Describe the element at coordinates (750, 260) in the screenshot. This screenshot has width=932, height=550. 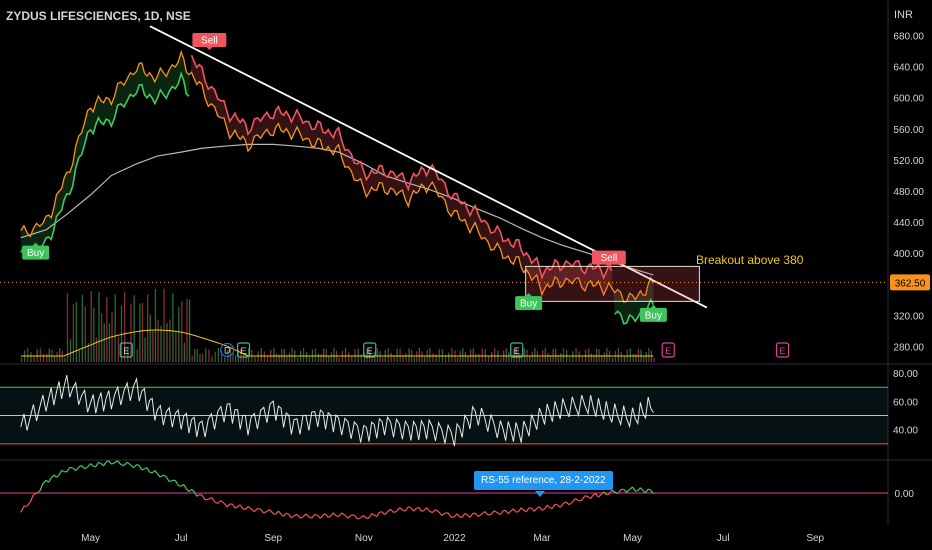
I see `breakout-annotation: Breakout above 380` at that location.